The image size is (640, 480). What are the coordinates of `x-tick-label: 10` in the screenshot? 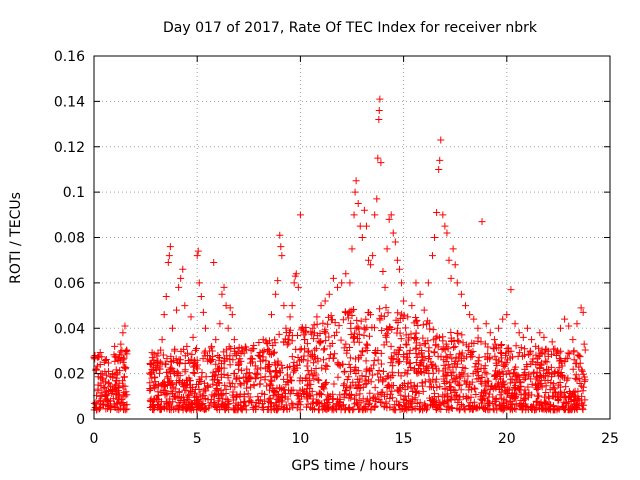 It's located at (300, 439).